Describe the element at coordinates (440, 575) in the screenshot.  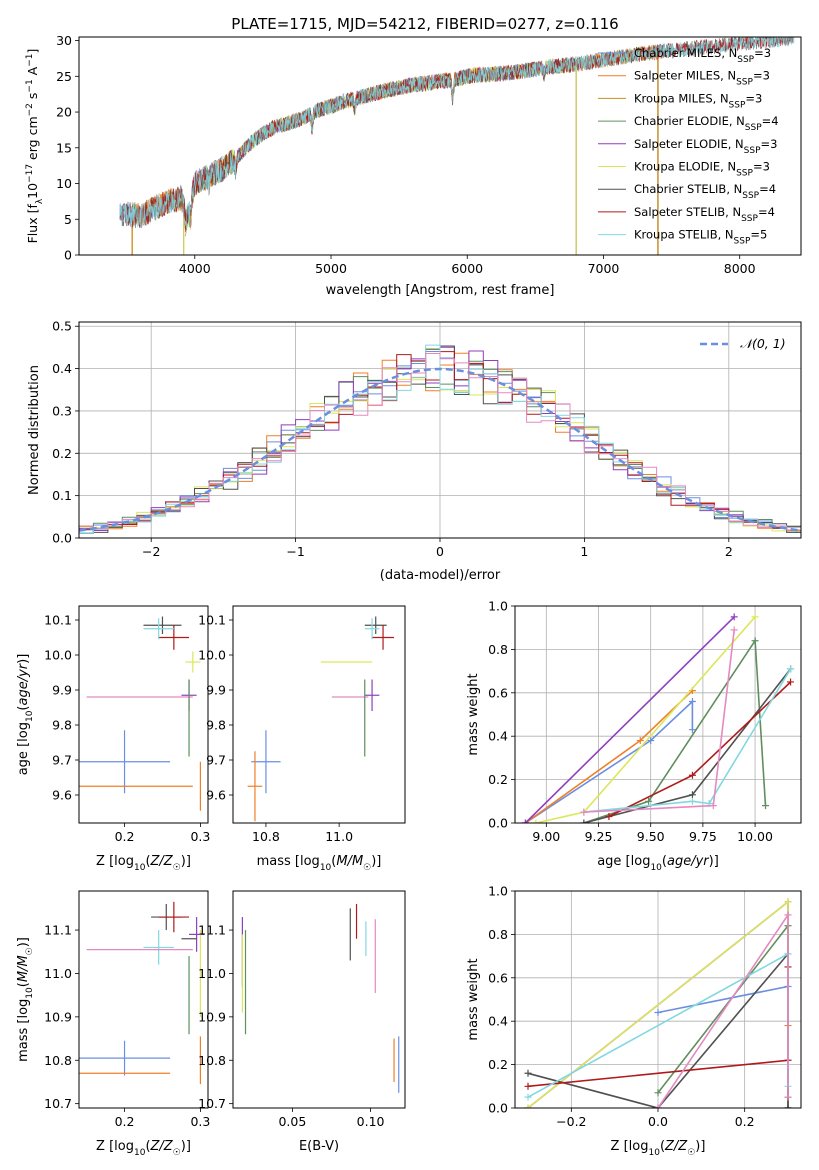
I see `x-axis-label: (data-model)/error` at that location.